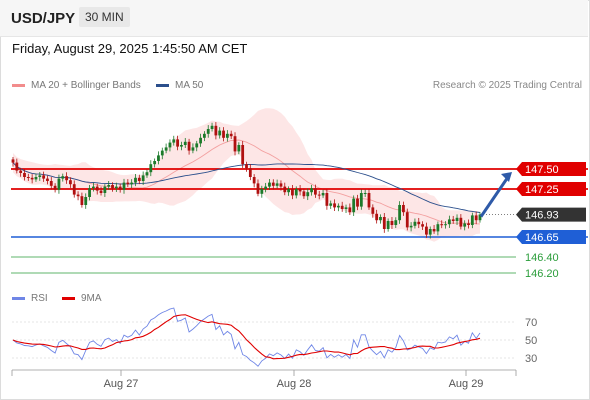 Image resolution: width=590 pixels, height=400 pixels. Describe the element at coordinates (542, 190) in the screenshot. I see `level-label: 147.25` at that location.